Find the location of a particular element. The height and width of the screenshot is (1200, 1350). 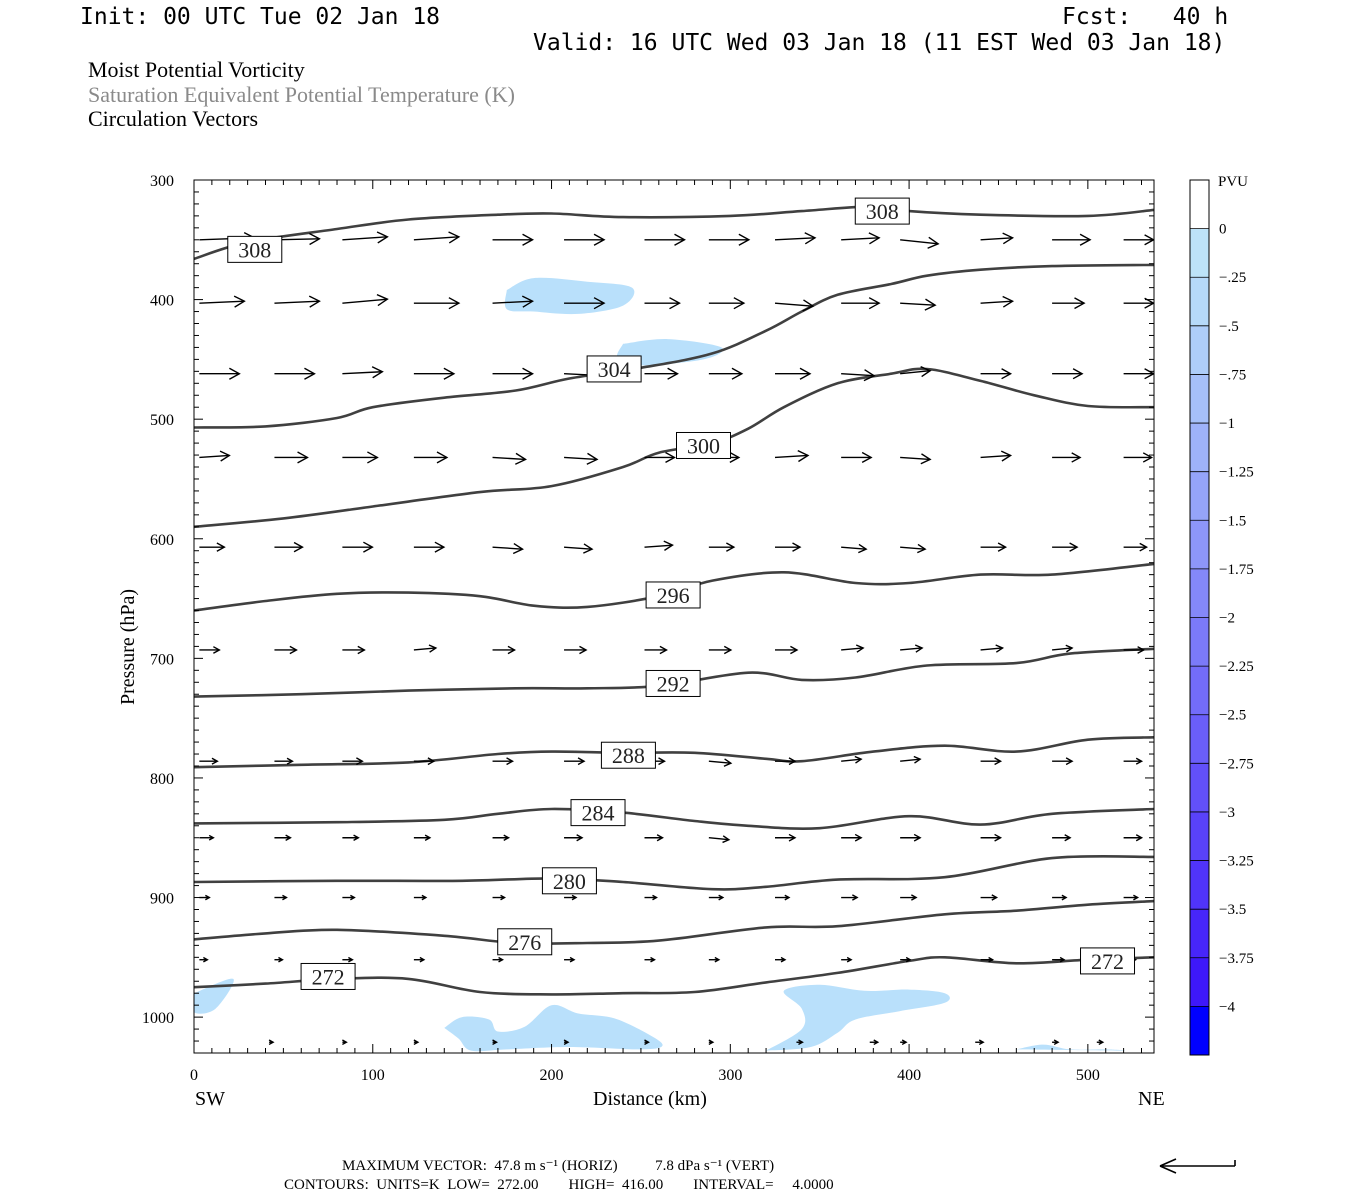

mpv-region is located at coordinates (553, 1028).